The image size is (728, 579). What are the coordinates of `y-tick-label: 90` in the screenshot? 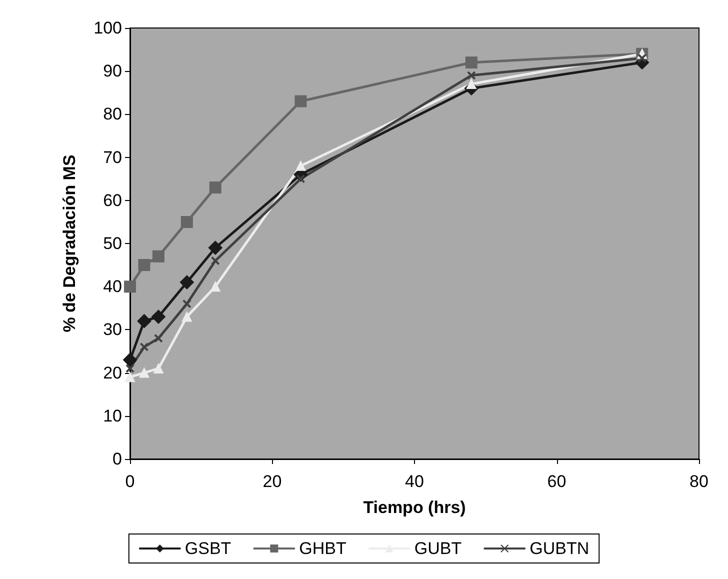 It's located at (112, 71).